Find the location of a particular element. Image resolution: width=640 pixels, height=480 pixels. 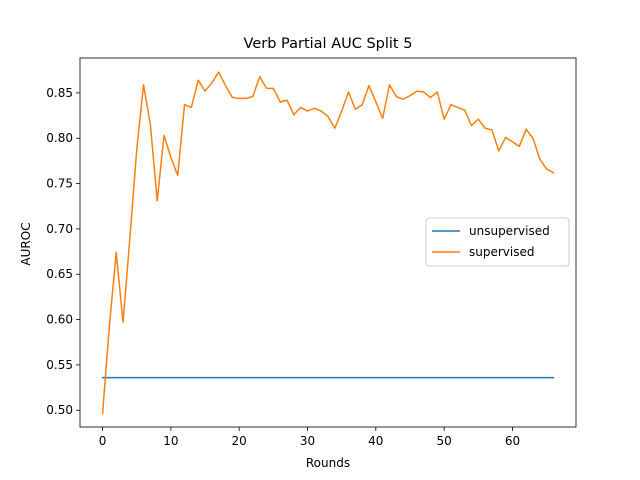

y-tick-label: 0.75 is located at coordinates (59, 184).